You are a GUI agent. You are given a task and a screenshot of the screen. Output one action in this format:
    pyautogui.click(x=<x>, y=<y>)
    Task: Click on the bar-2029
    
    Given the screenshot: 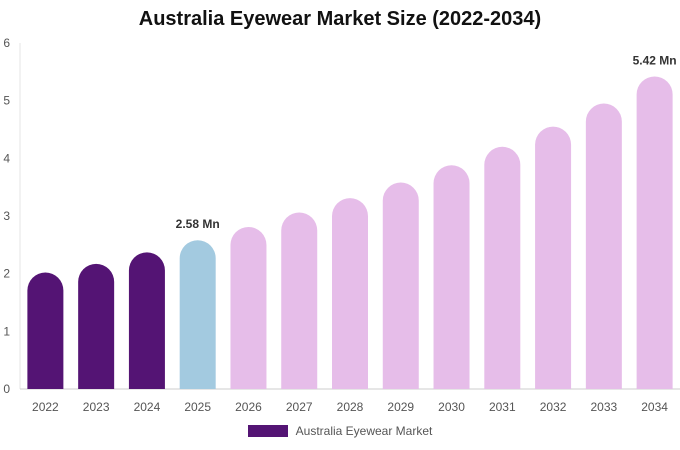 What is the action you would take?
    pyautogui.click(x=400, y=285)
    